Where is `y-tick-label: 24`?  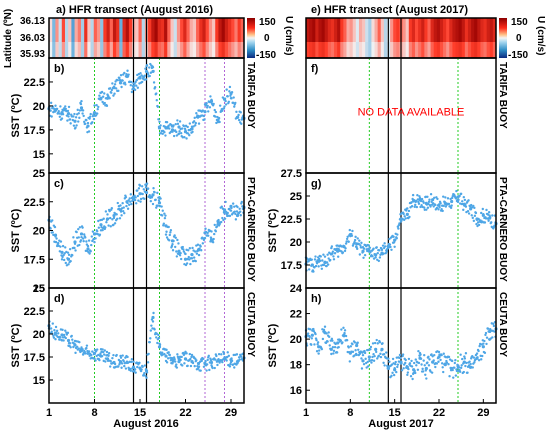 y-tick-label: 24 is located at coordinates (296, 289).